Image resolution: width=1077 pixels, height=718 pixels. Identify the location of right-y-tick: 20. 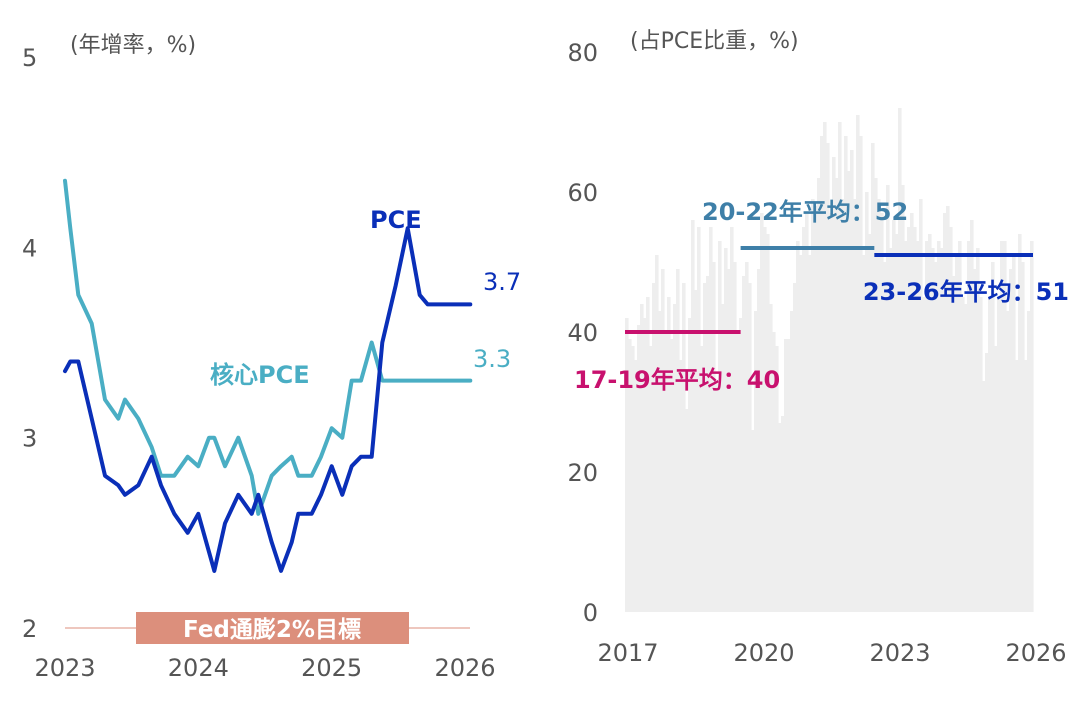
(582, 473).